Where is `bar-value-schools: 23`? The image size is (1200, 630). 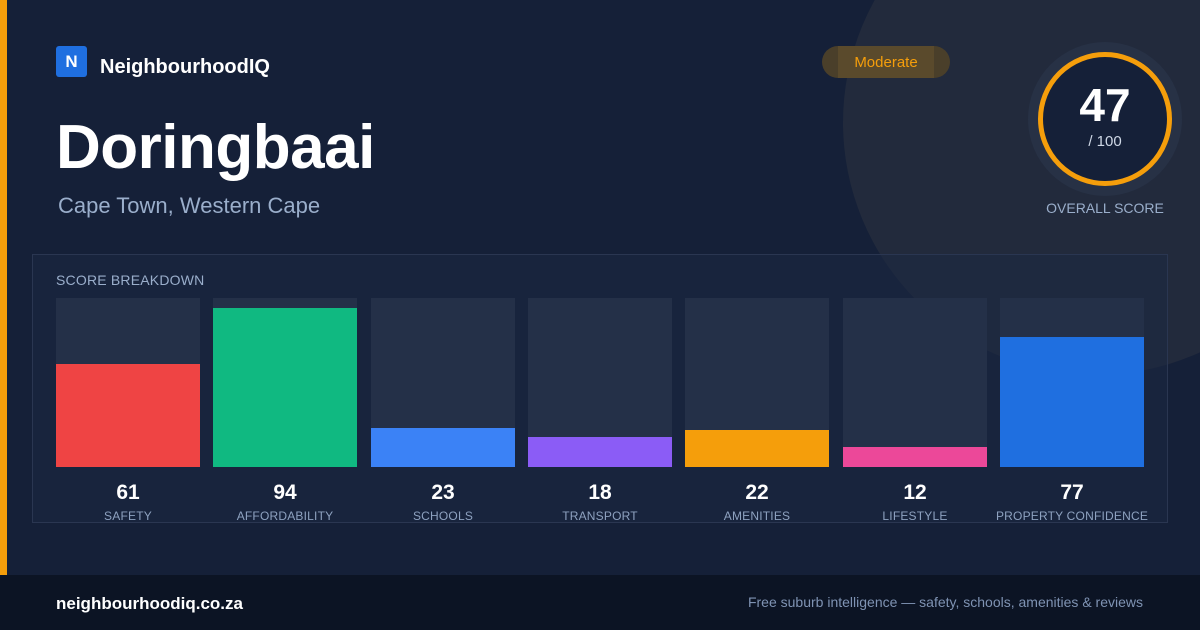
bar-value-schools: 23 is located at coordinates (443, 492).